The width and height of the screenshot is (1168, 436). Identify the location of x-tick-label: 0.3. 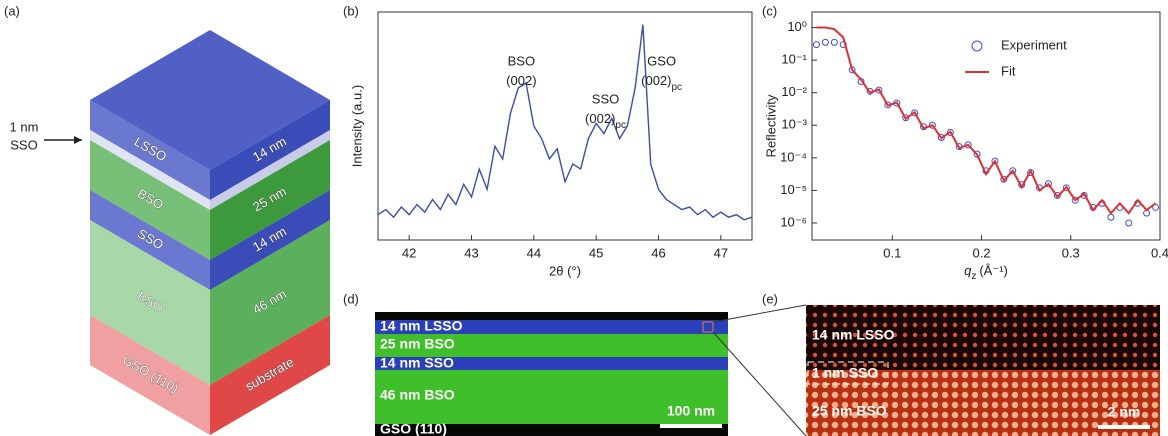
(1071, 252).